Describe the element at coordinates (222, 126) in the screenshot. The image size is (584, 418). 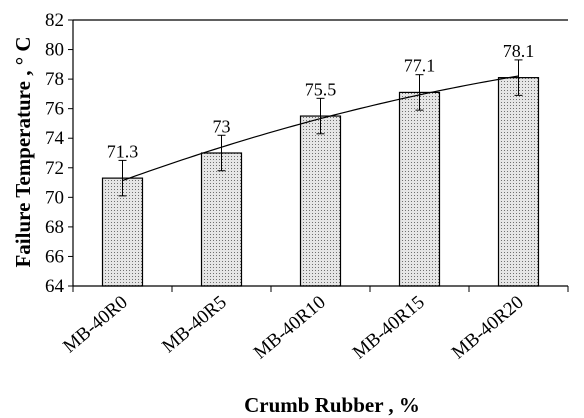
I see `data-label: 73` at that location.